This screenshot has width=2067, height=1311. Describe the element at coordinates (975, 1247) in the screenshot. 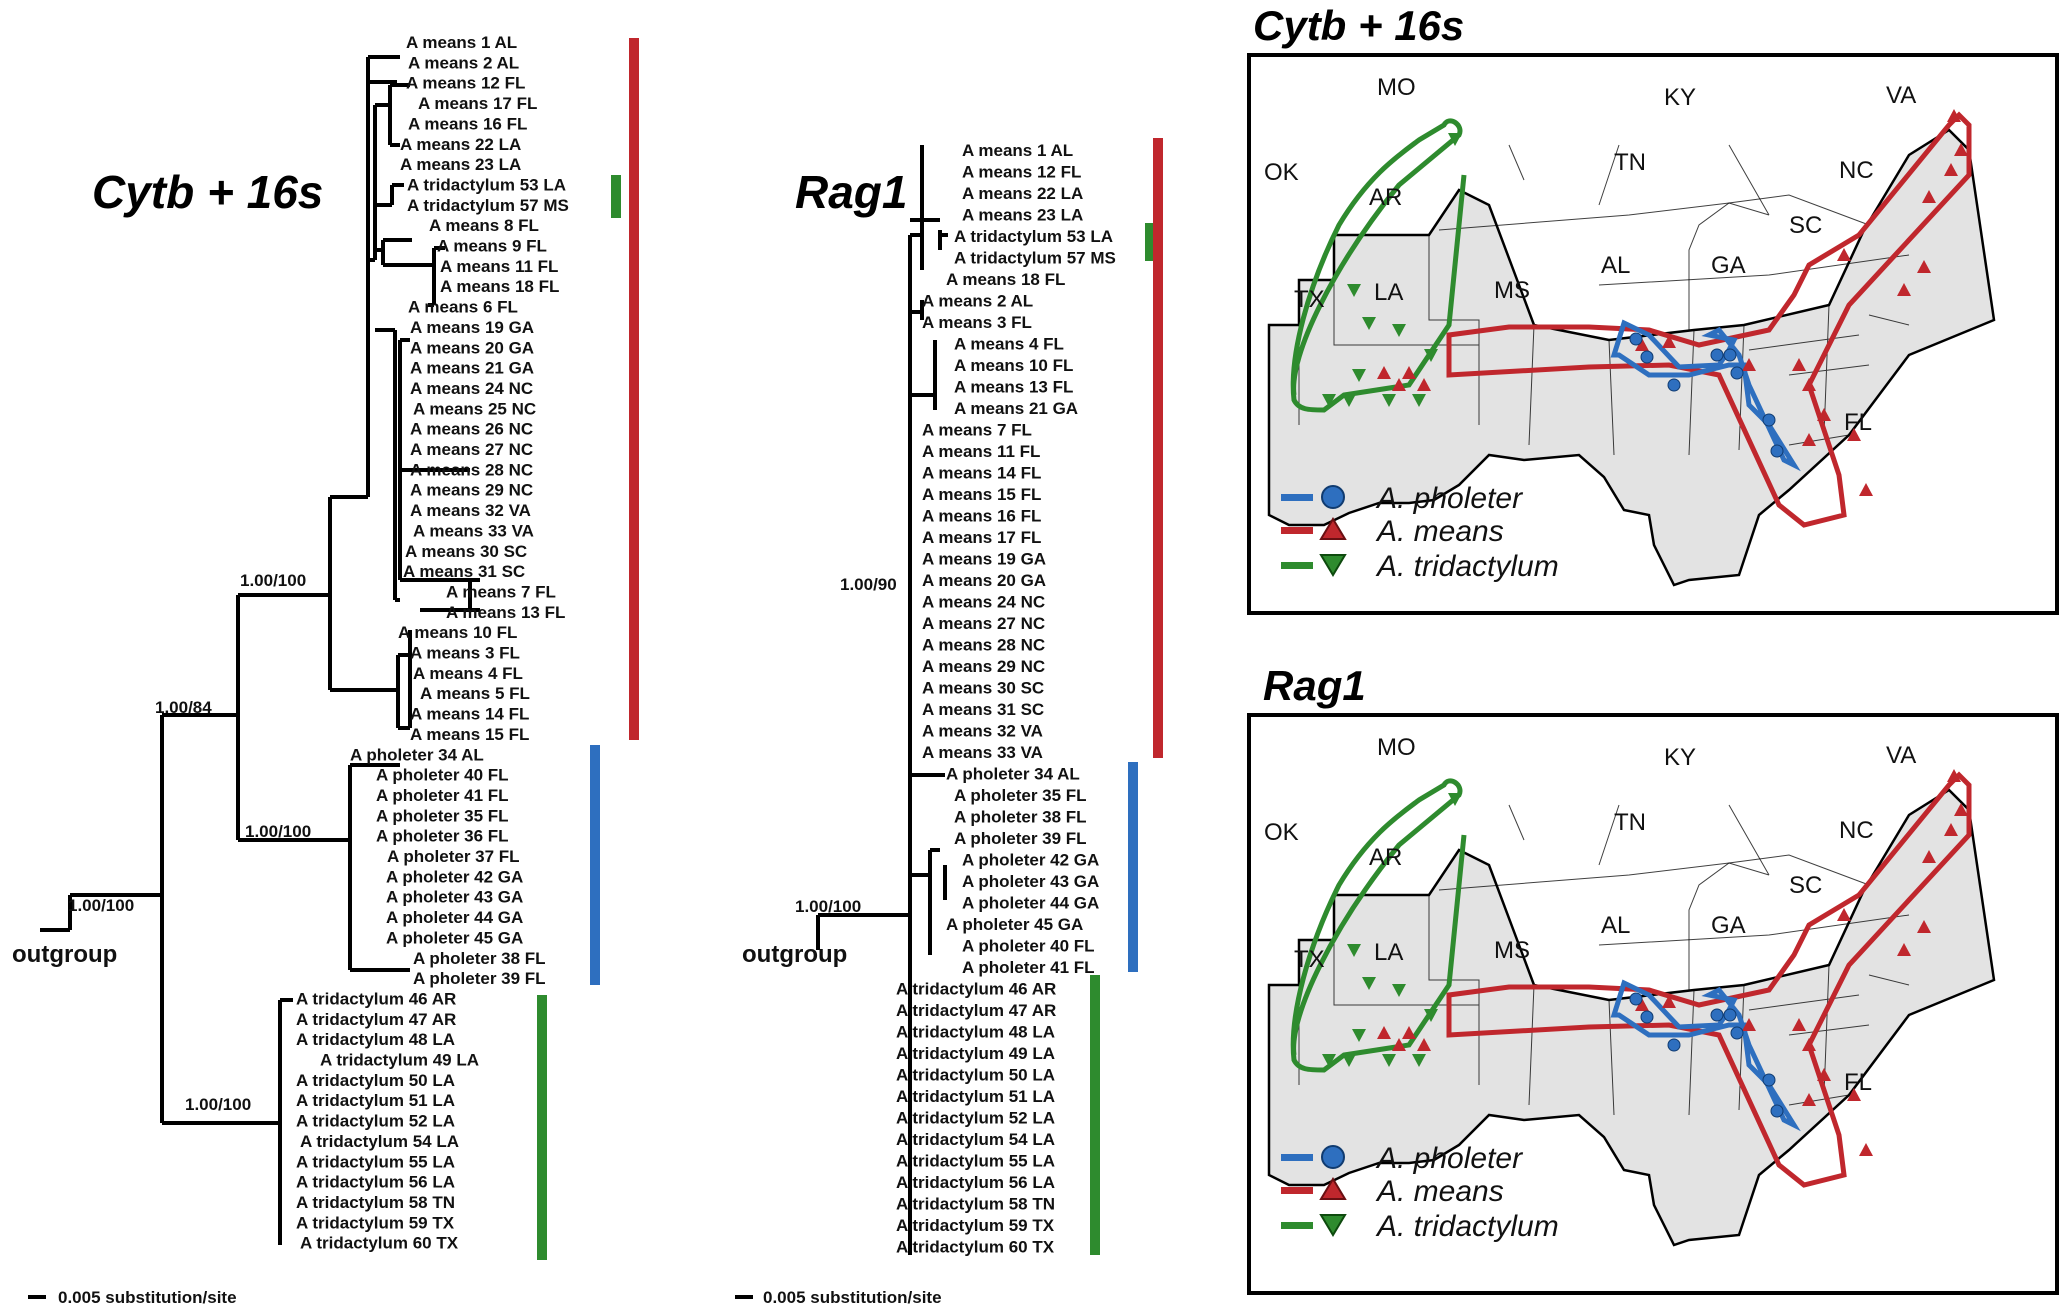

I see `tip-label: A tridactylum 60 TX` at that location.